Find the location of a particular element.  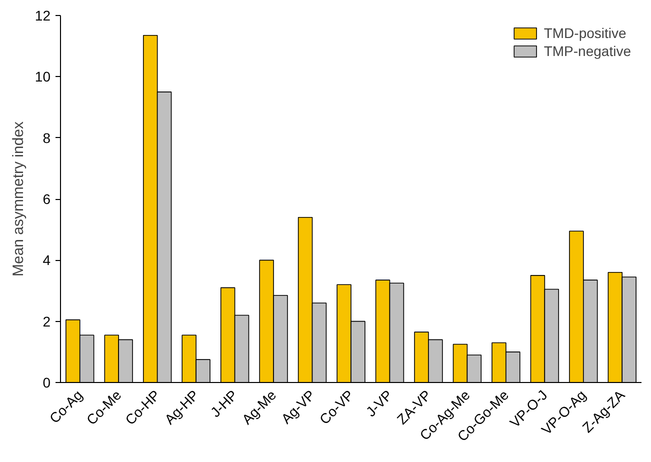

y-tick-label: 8 is located at coordinates (46, 138).